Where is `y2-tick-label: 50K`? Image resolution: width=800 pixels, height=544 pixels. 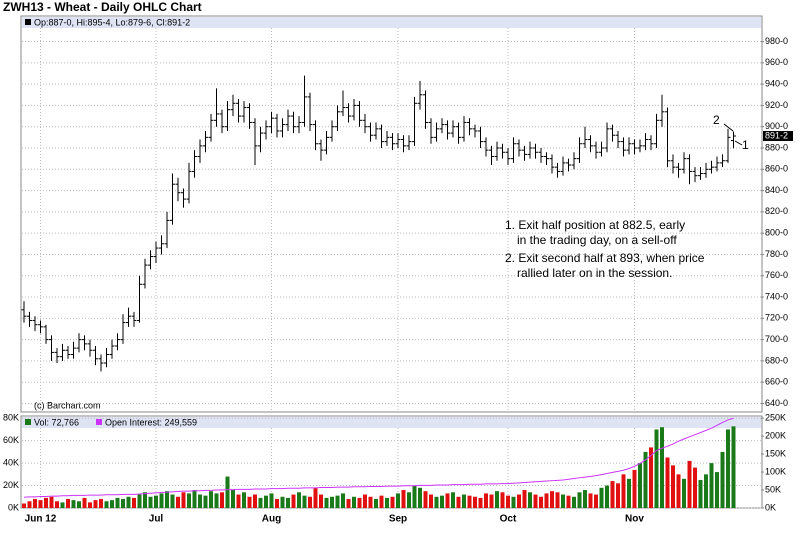 y2-tick-label: 50K is located at coordinates (773, 489).